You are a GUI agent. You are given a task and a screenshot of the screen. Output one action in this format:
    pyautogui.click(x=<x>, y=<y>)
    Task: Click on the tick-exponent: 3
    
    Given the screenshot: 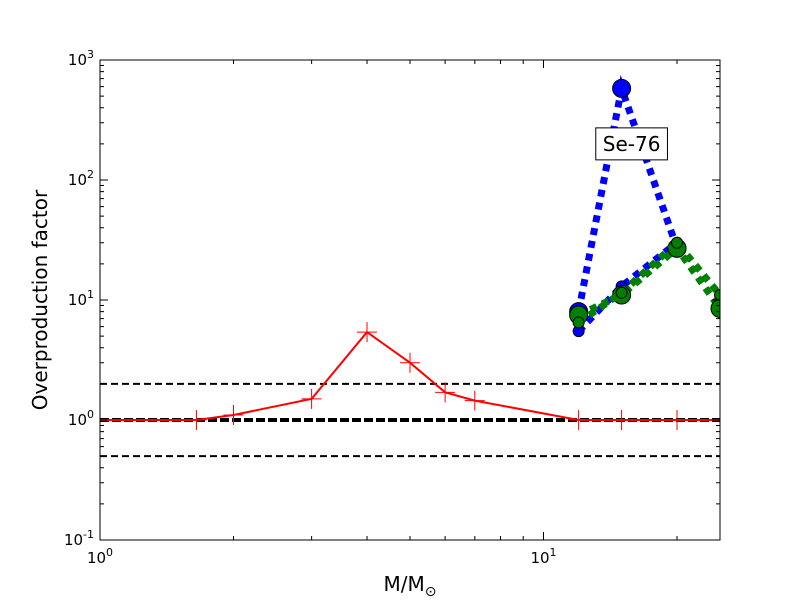 What is the action you would take?
    pyautogui.click(x=90, y=54)
    